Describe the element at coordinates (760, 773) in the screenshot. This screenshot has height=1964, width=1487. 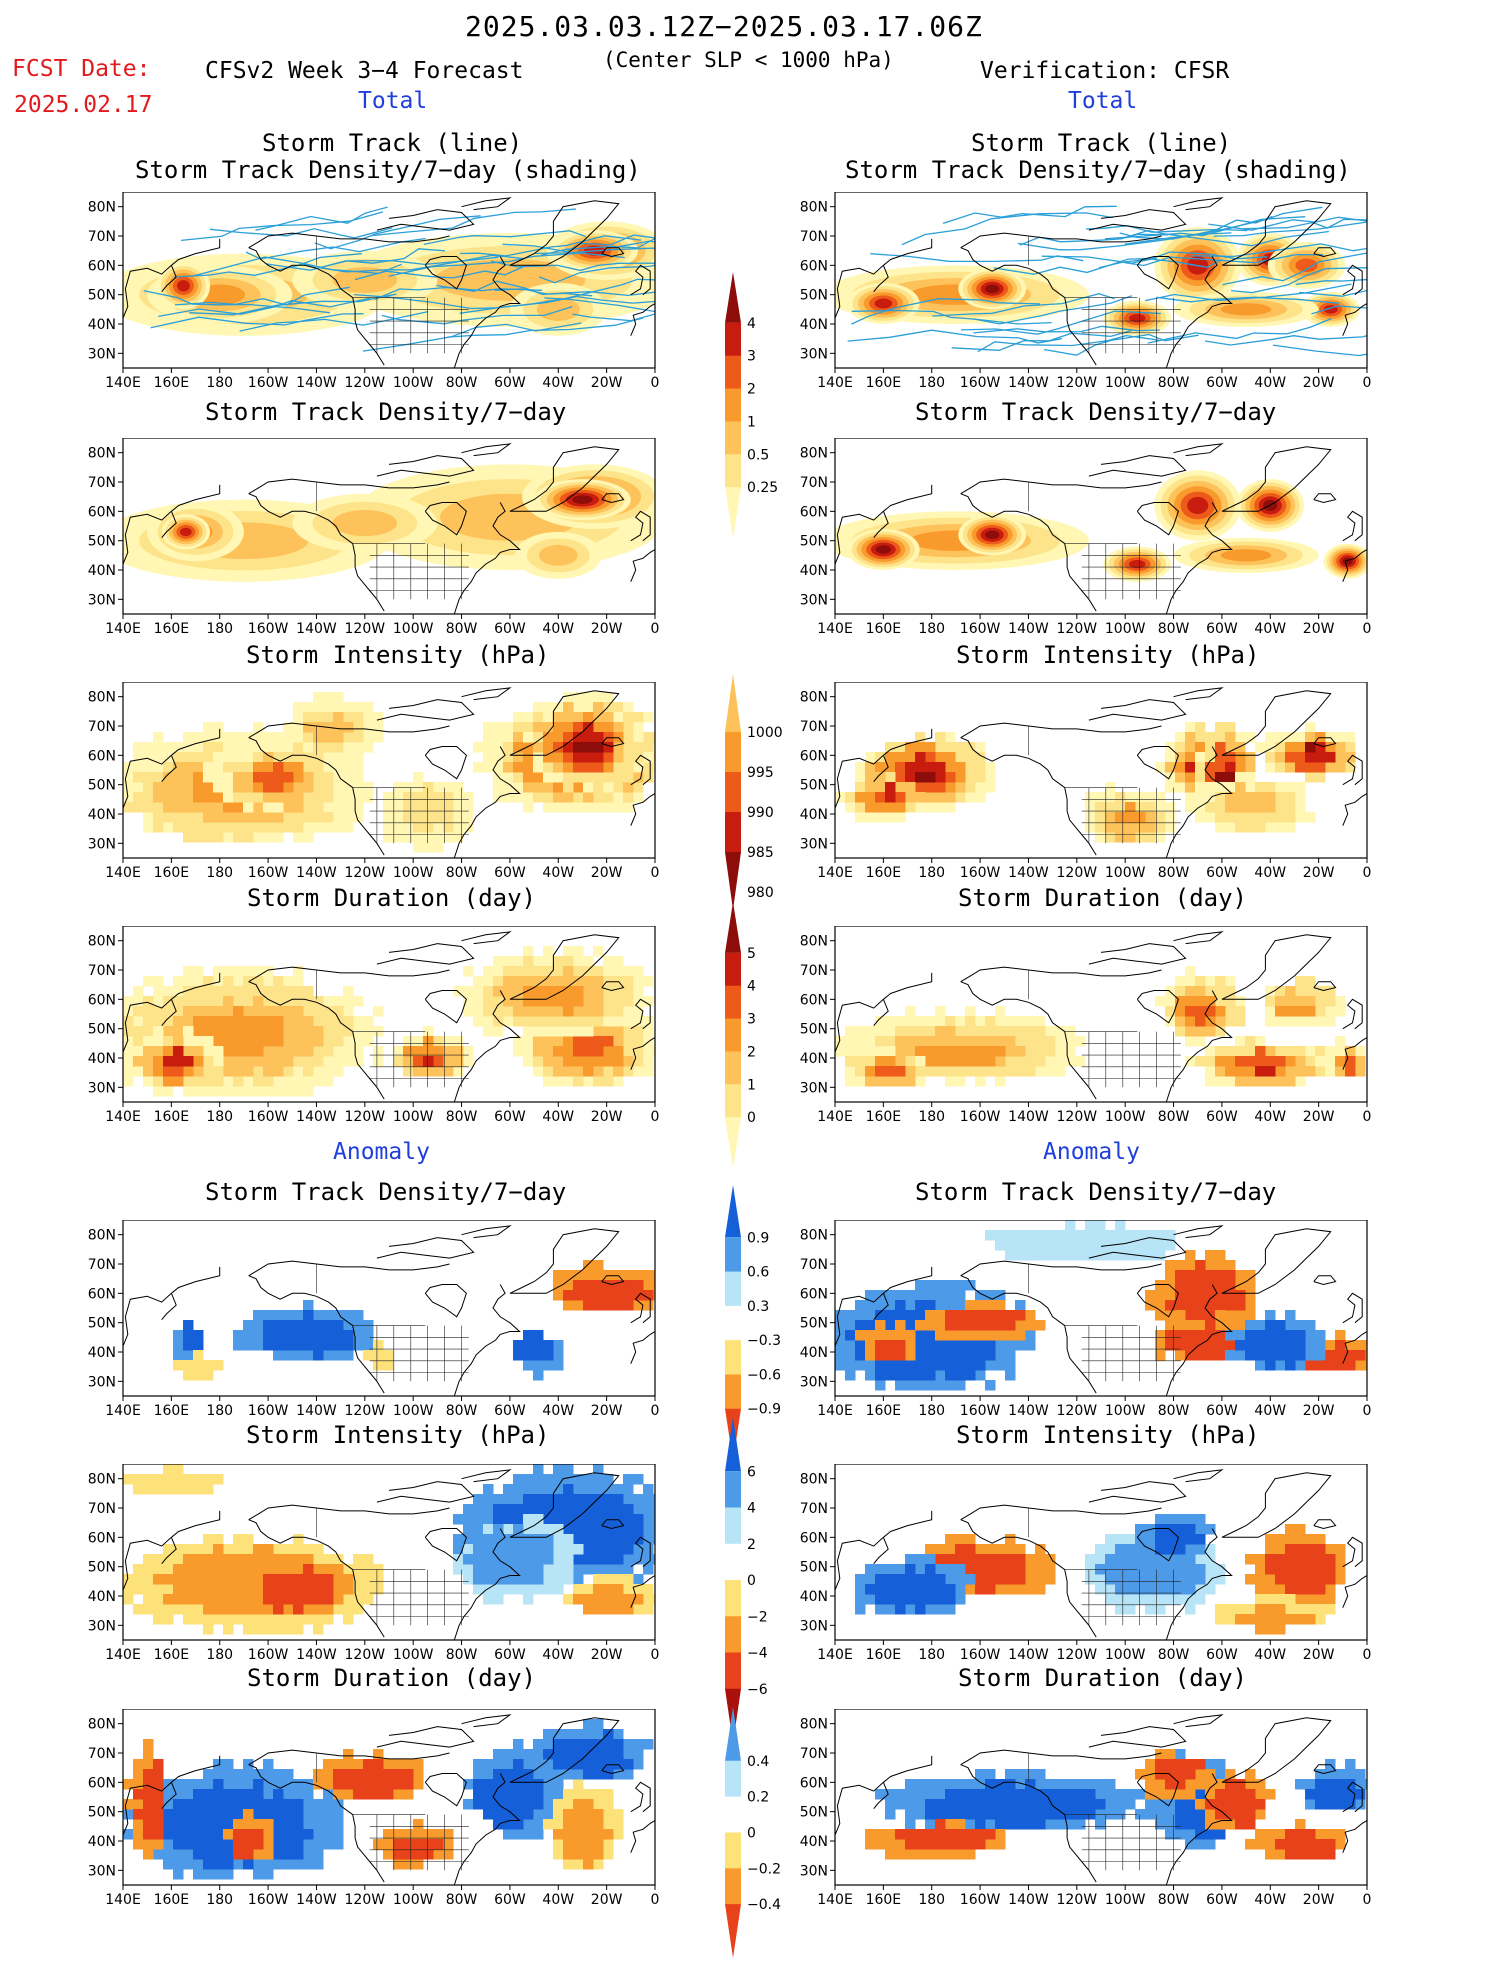
I see `colorbar-label: 995` at that location.